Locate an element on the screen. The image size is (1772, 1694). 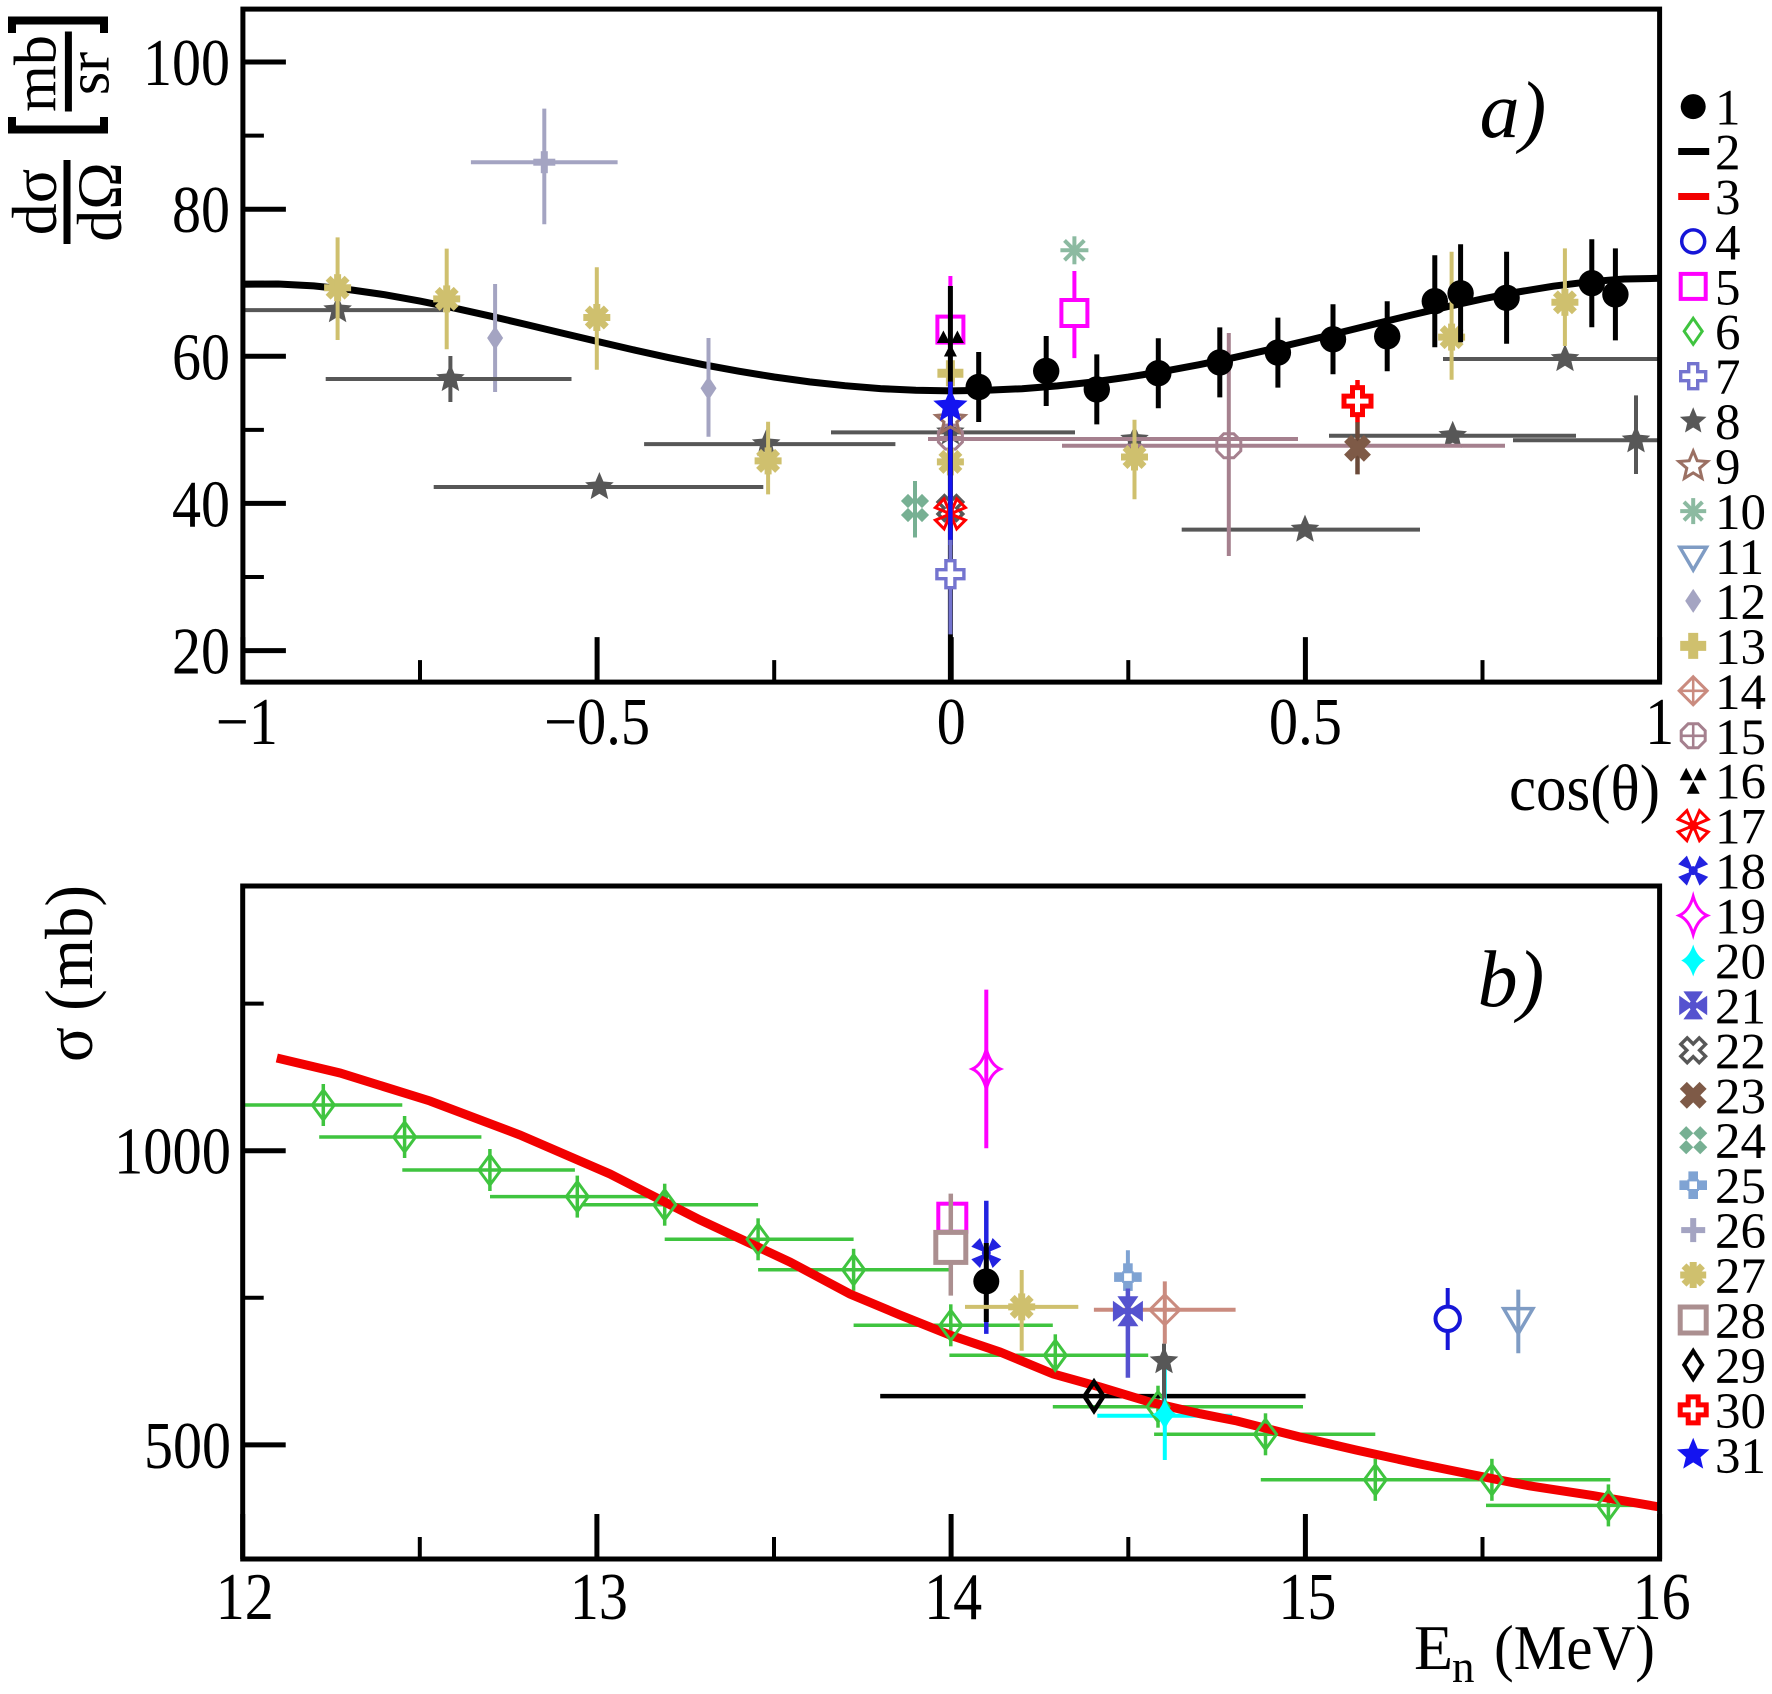
svg-text: 18 is located at coordinates (1740, 873).